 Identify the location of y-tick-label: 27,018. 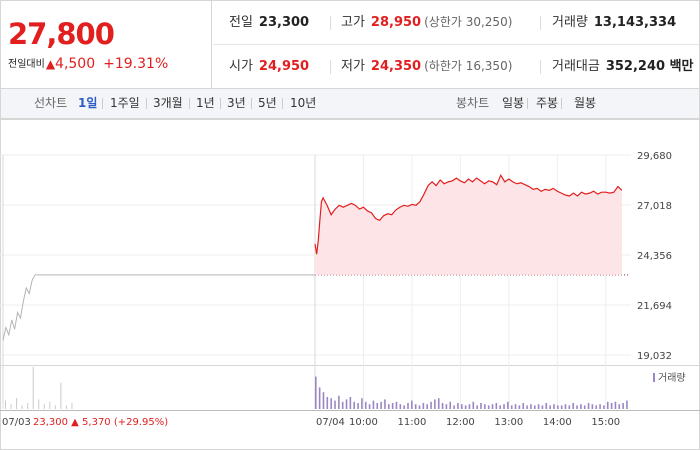
(654, 206).